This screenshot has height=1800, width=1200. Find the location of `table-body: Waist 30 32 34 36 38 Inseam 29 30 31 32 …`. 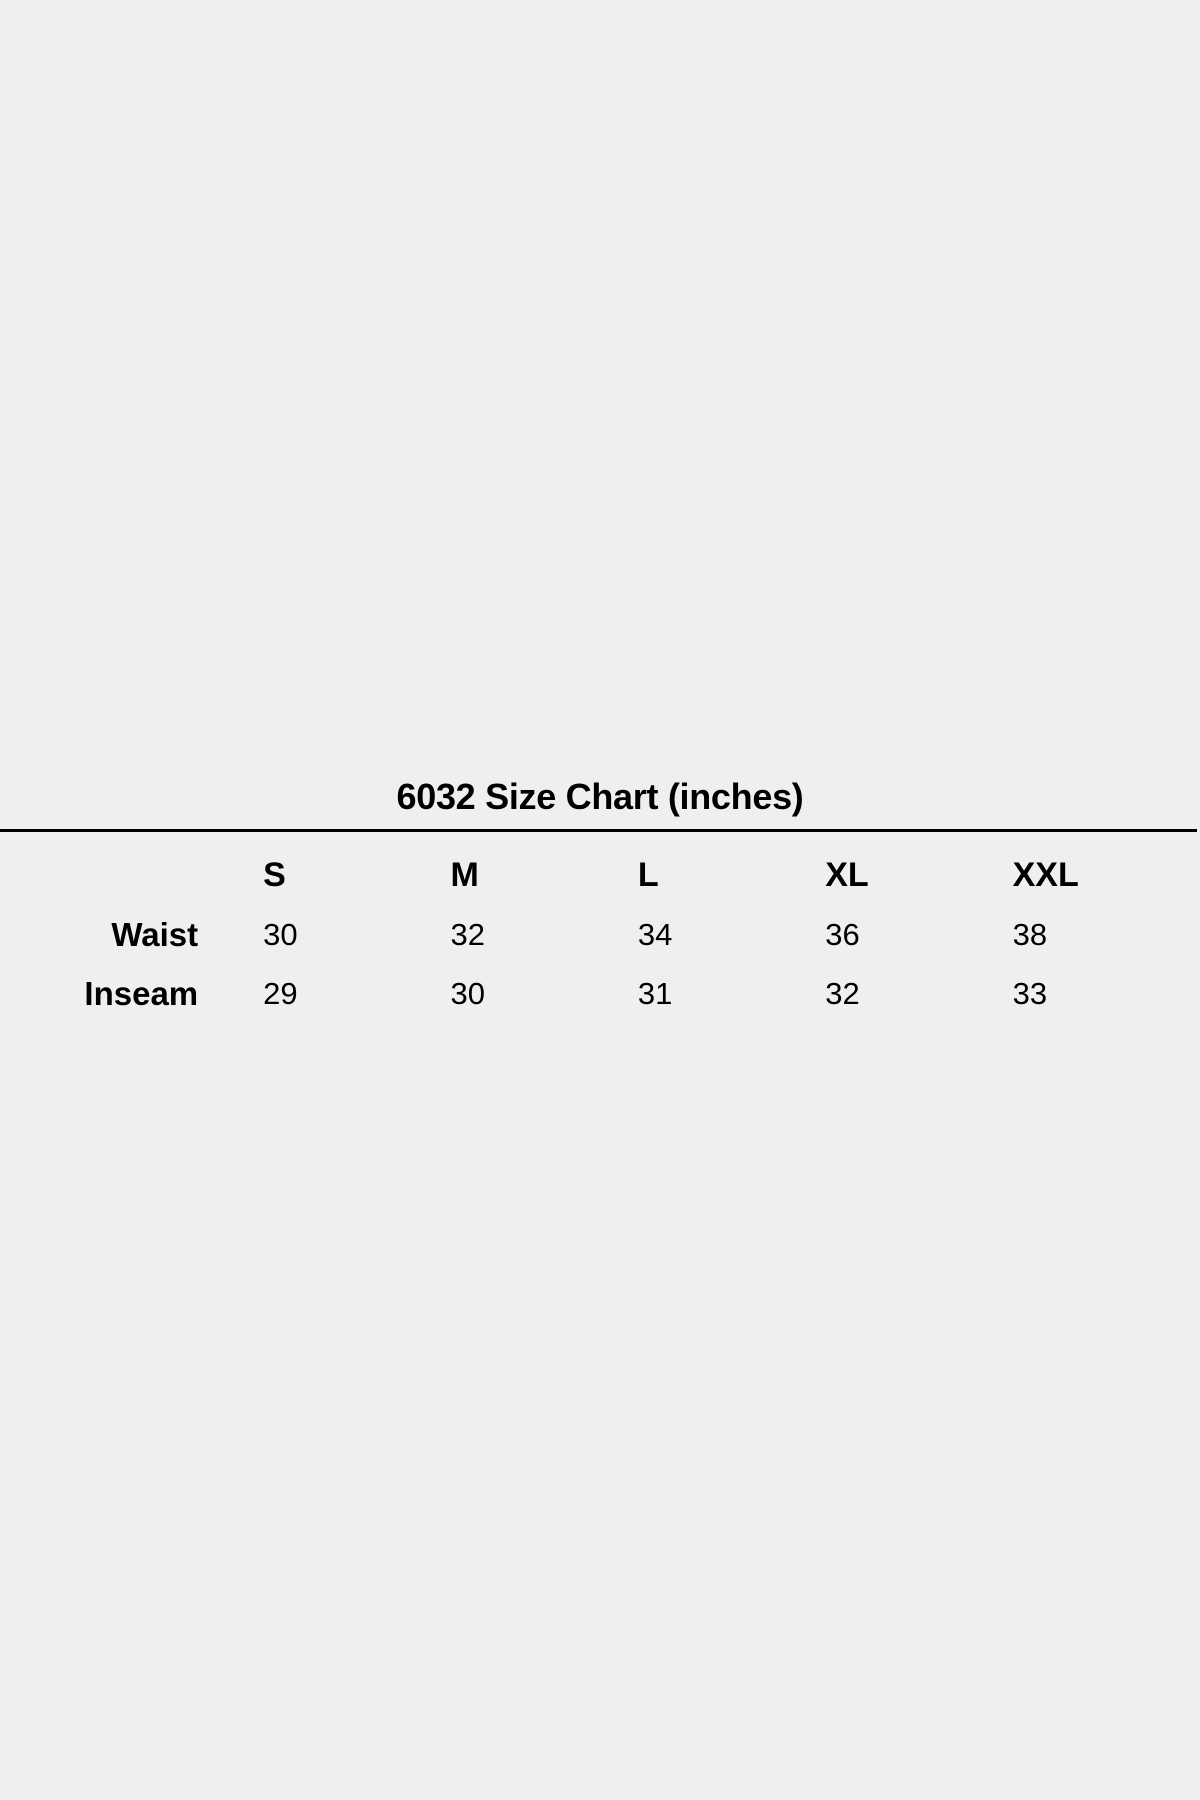

table-body: Waist 30 32 34 36 38 Inseam 29 30 31 32 … is located at coordinates (600, 964).